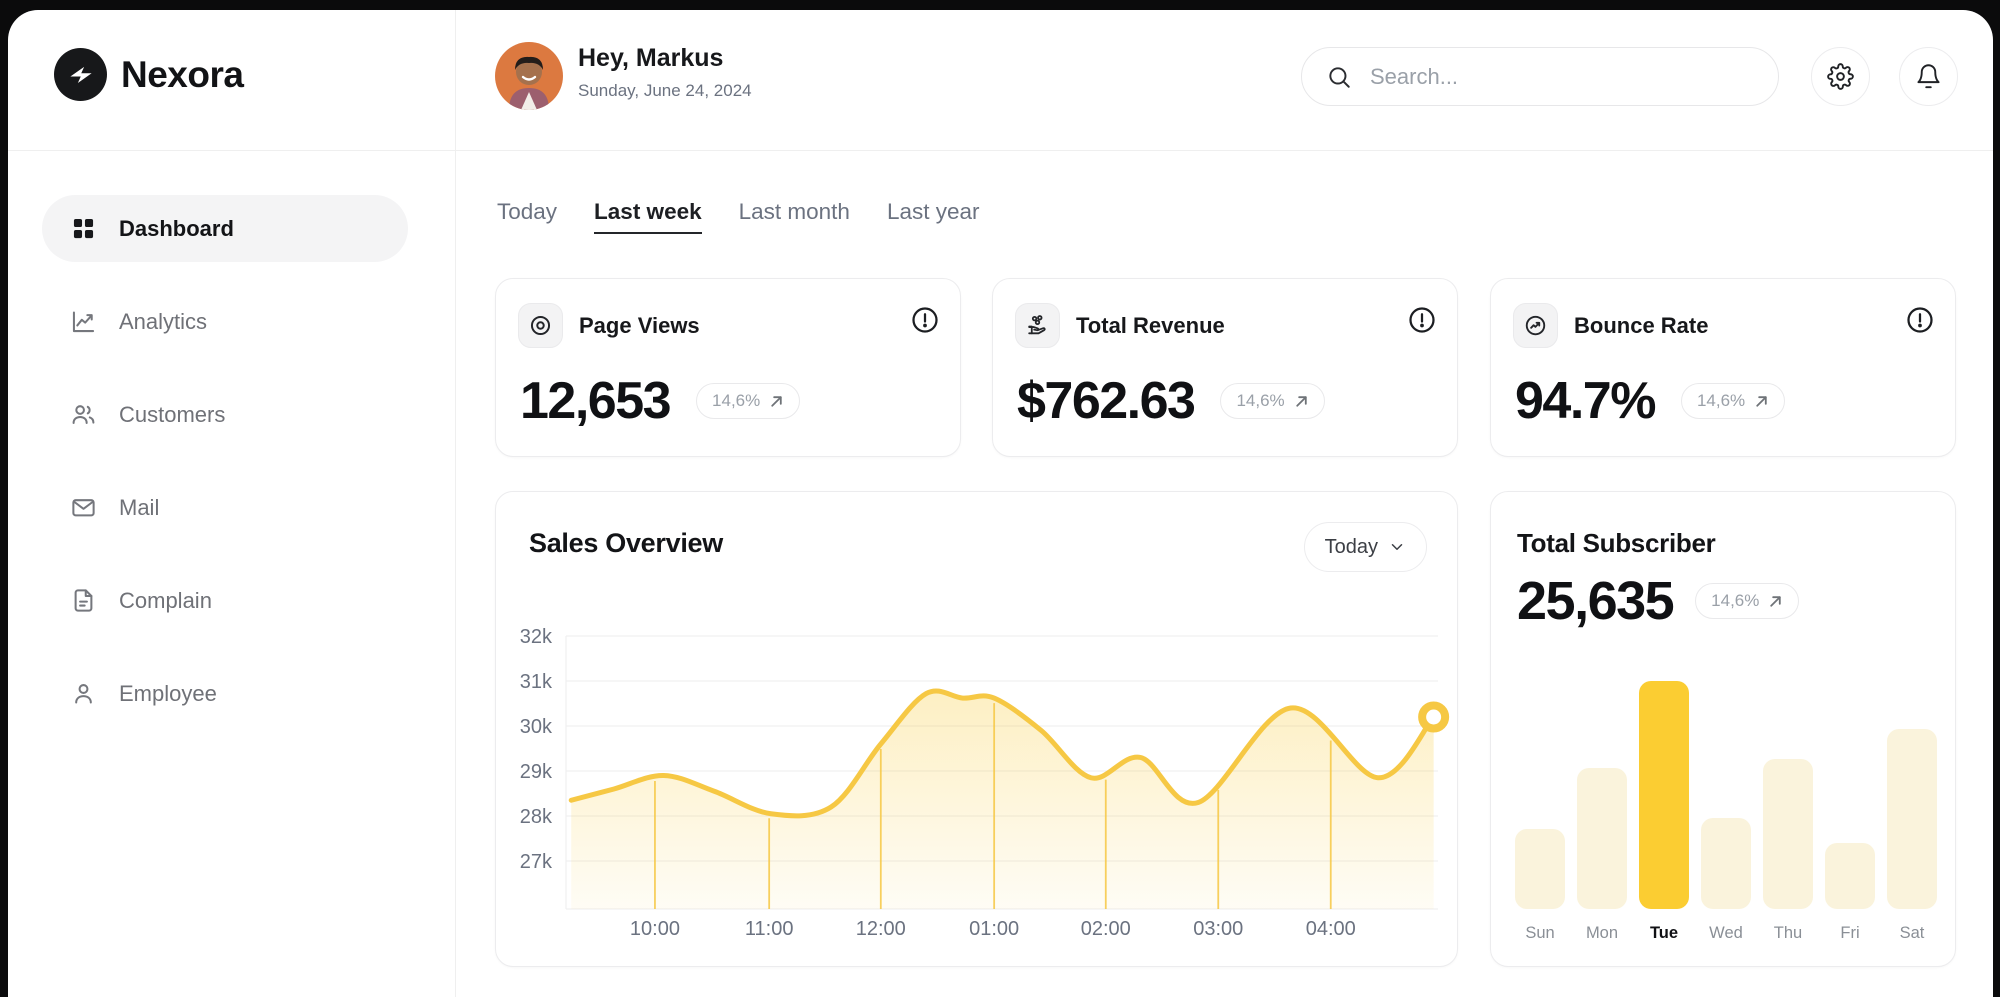 The height and width of the screenshot is (997, 2000). I want to click on bar-sun, so click(1540, 869).